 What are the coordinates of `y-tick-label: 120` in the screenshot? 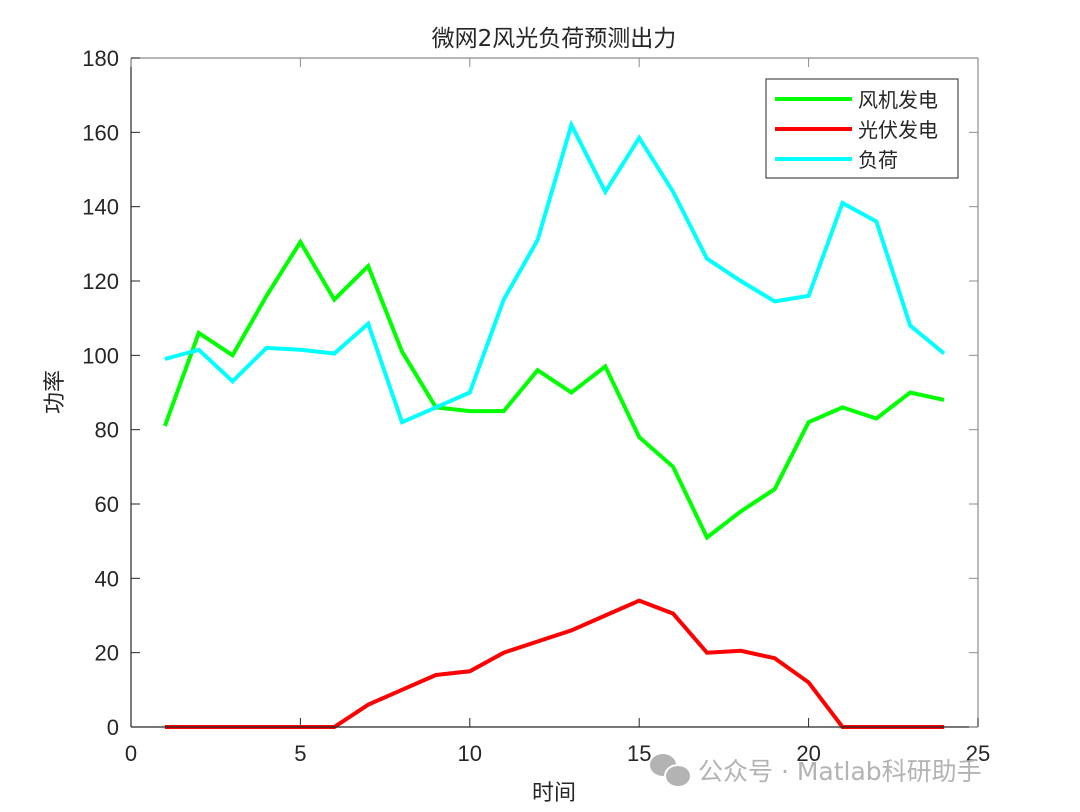 It's located at (100, 281).